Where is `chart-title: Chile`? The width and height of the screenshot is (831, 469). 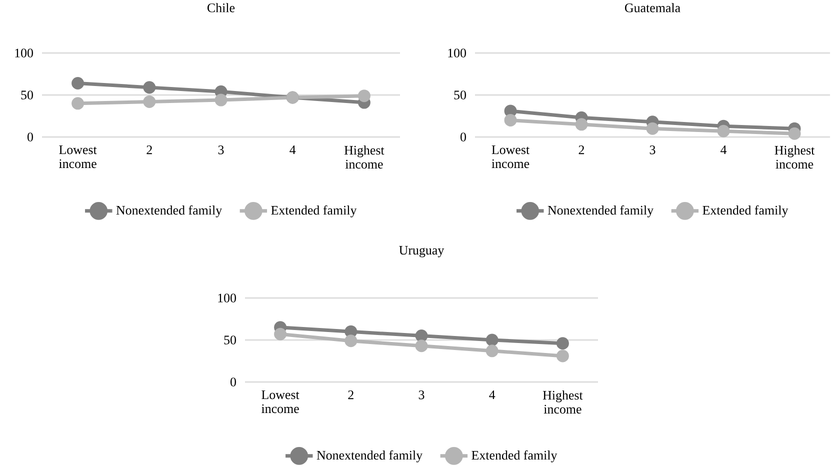 chart-title: Chile is located at coordinates (221, 7).